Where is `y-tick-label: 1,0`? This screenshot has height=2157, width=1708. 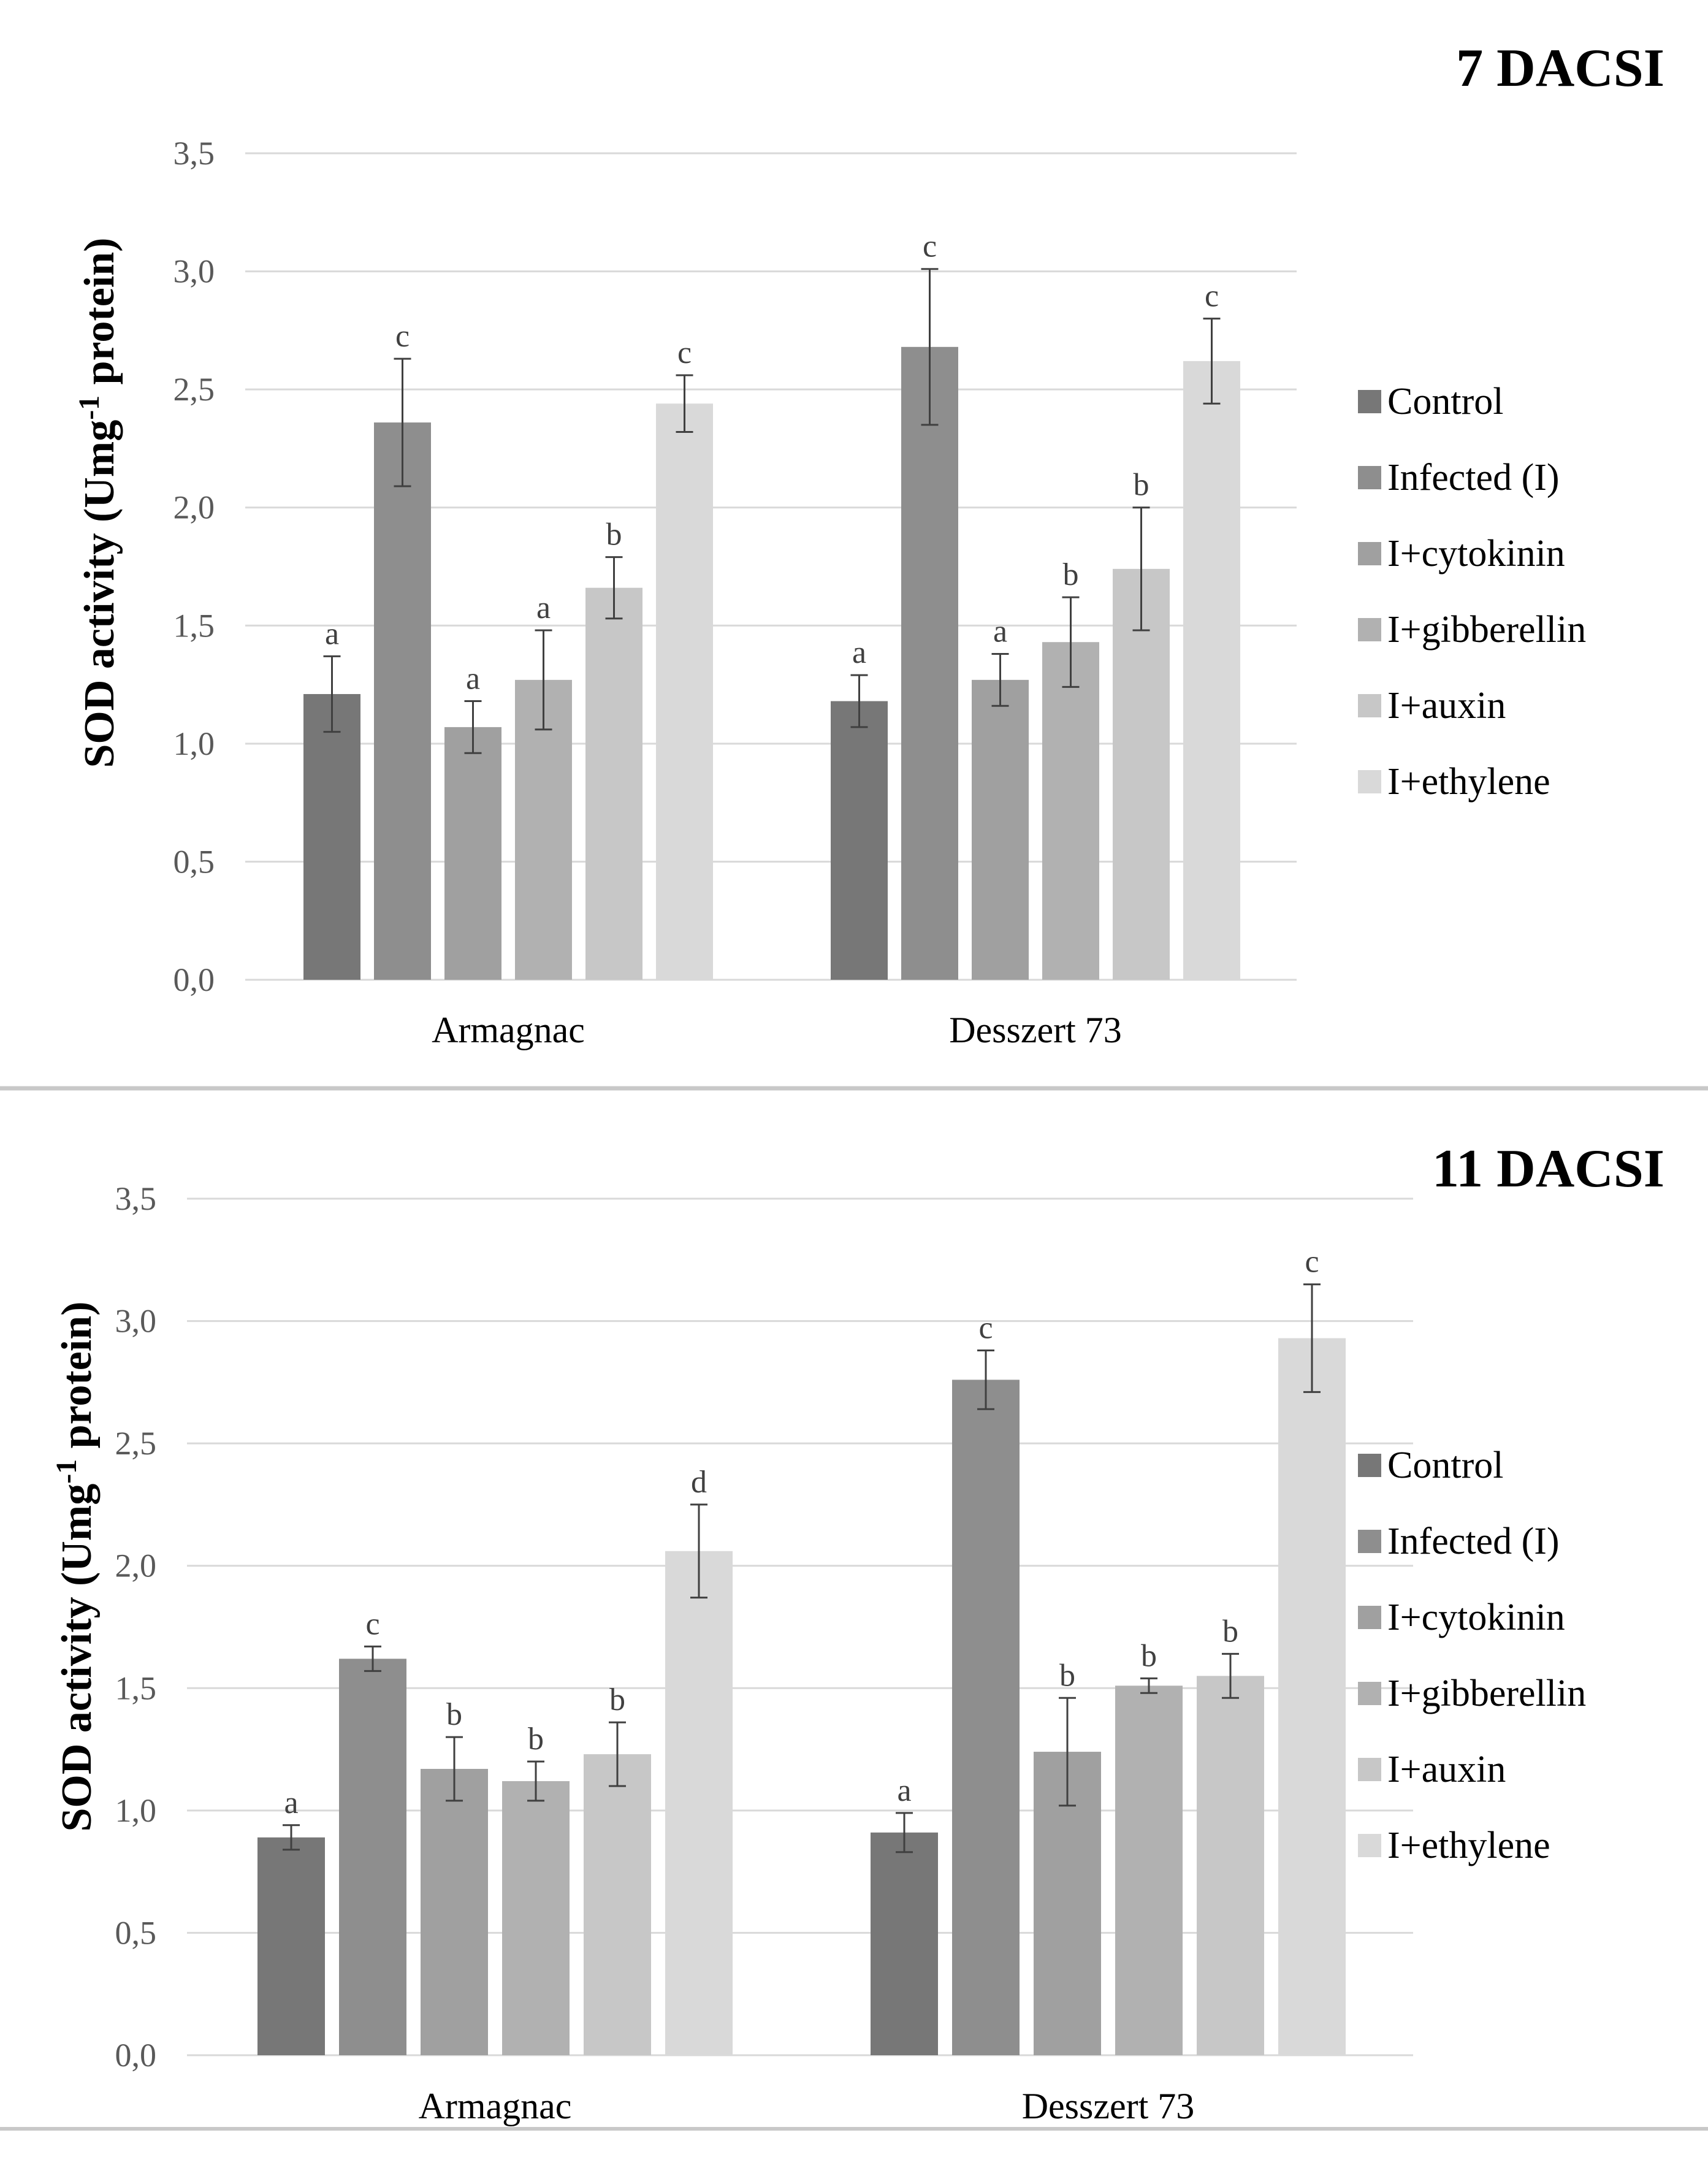 y-tick-label: 1,0 is located at coordinates (194, 743).